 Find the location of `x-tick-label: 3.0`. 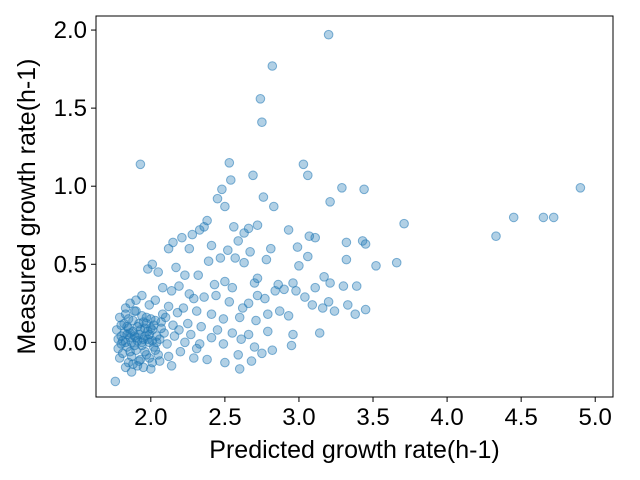

x-tick-label: 3.0 is located at coordinates (298, 417).